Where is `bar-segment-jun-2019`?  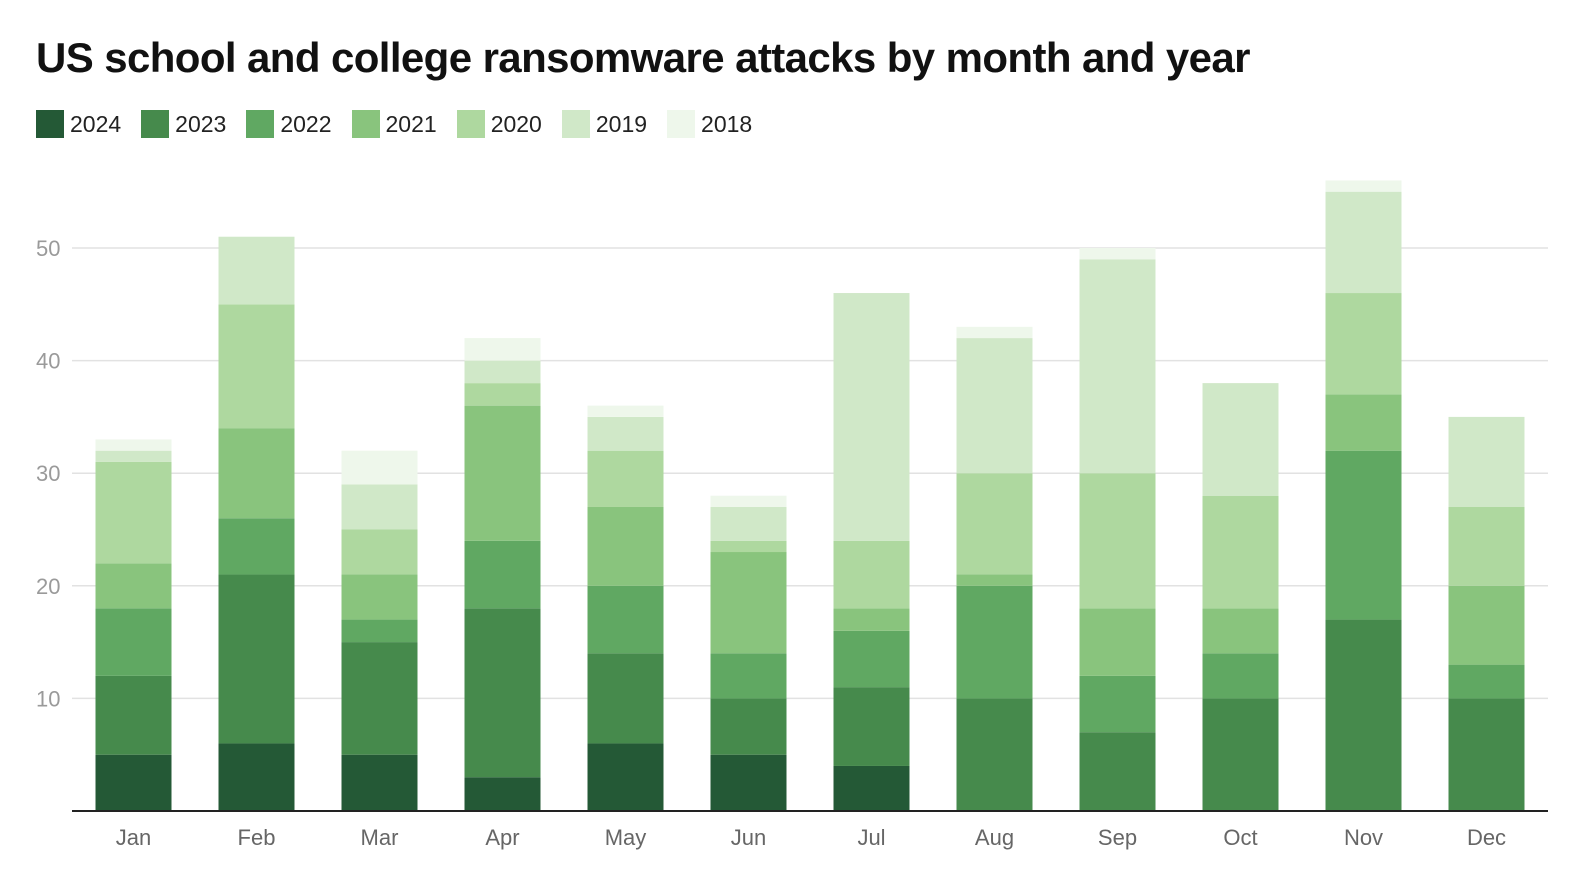
bar-segment-jun-2019 is located at coordinates (748, 523).